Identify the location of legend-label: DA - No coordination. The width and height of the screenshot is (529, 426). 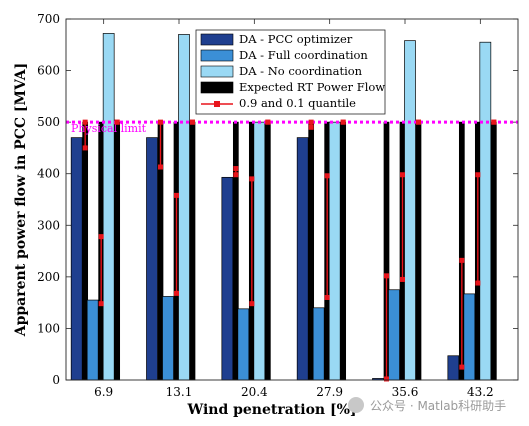
(301, 71).